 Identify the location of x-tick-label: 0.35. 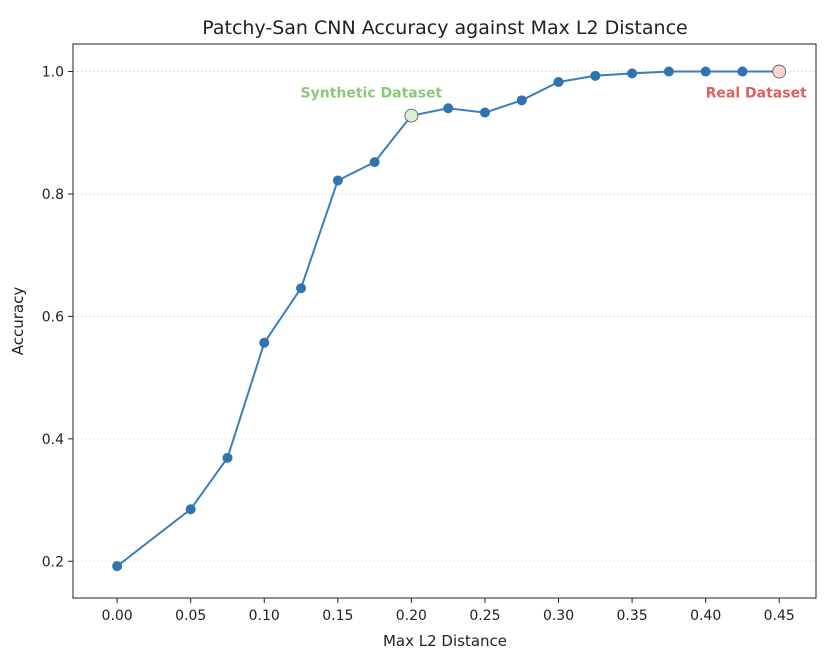
(632, 616).